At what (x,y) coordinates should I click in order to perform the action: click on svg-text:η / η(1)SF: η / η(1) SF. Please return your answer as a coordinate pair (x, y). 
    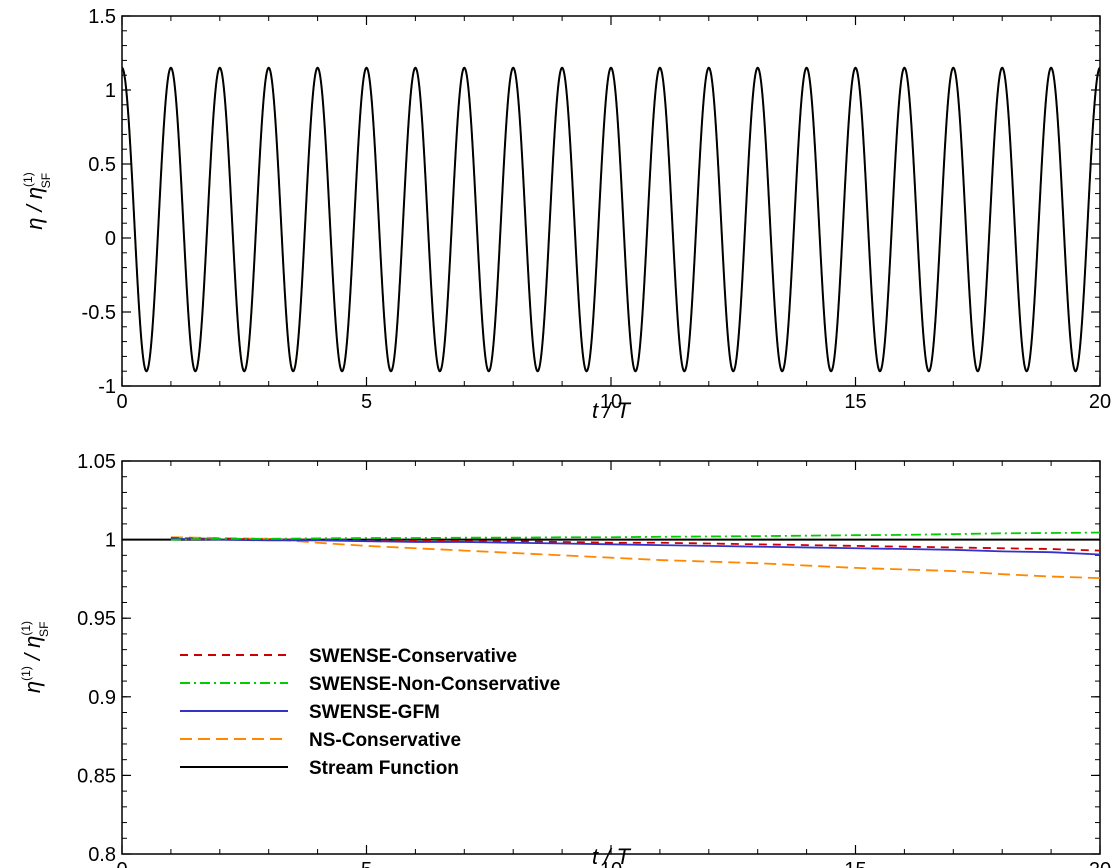
    Looking at the image, I should click on (37, 200).